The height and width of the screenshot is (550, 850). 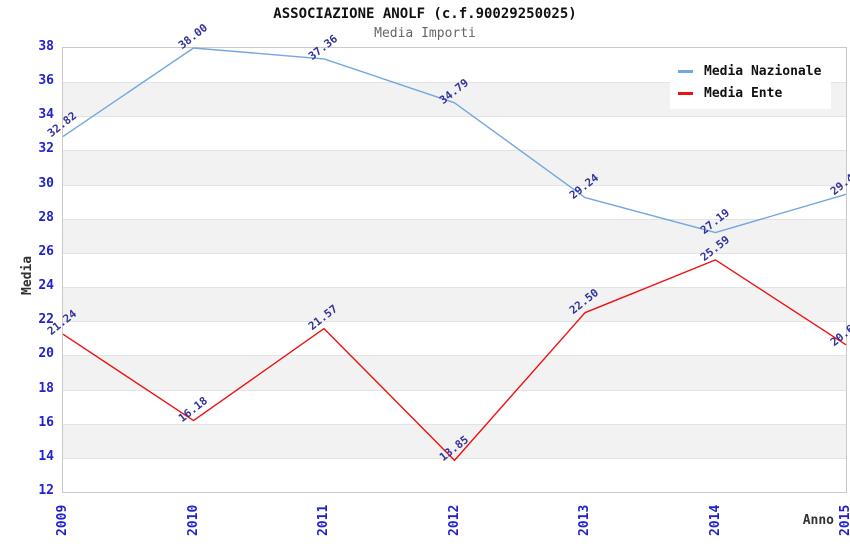 I want to click on y-tick-label: 32, so click(x=46, y=149).